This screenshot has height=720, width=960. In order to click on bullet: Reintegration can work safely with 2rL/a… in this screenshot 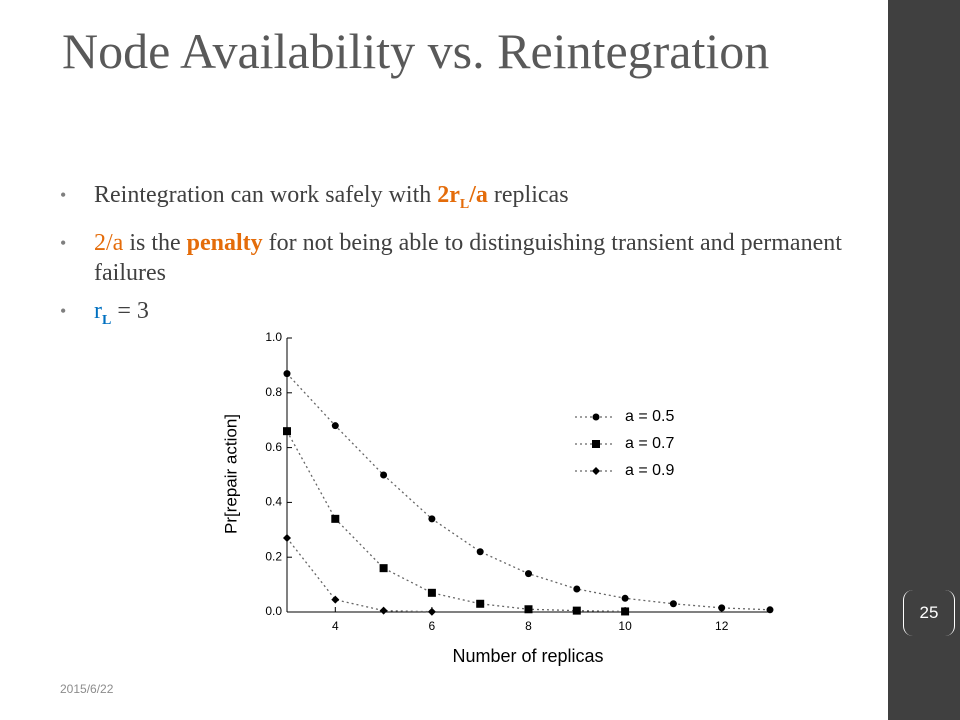, I will do `click(455, 200)`.